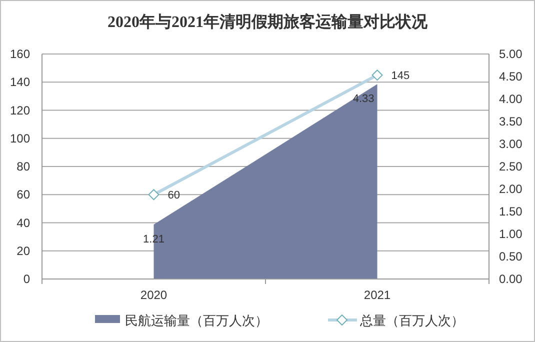 This screenshot has width=535, height=342. I want to click on y2-tick-label: 3.50, so click(511, 121).